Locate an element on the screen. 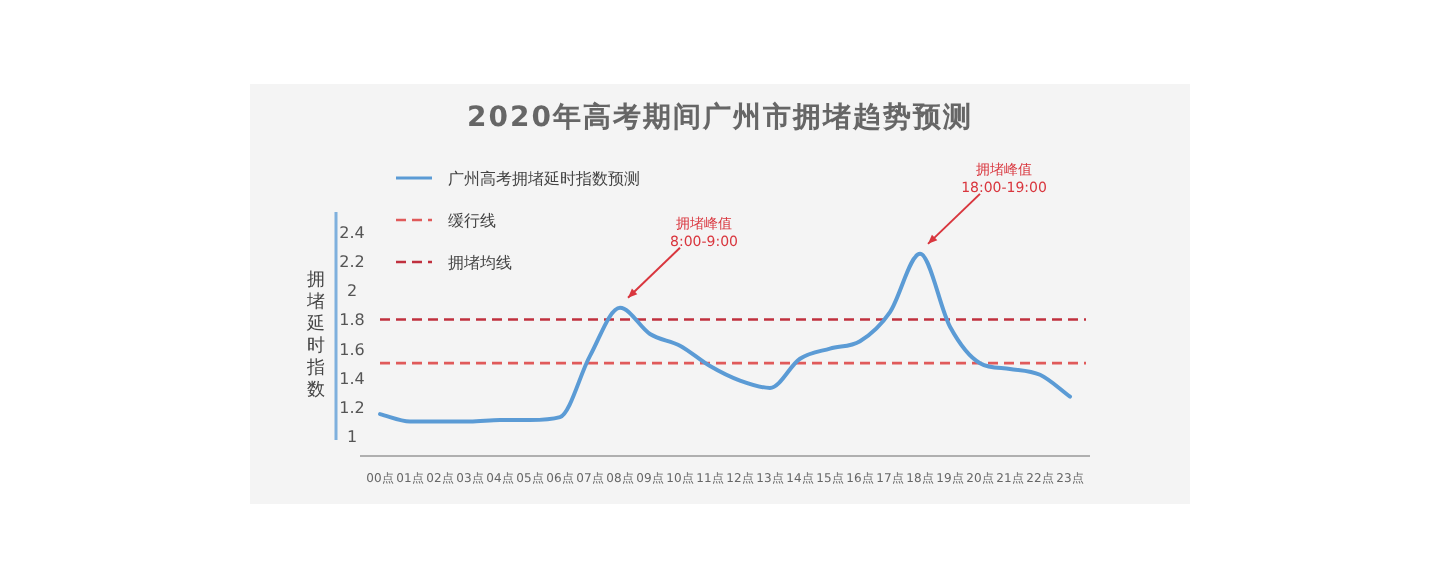 The image size is (1434, 588). legend-label: 缓行线 is located at coordinates (472, 221).